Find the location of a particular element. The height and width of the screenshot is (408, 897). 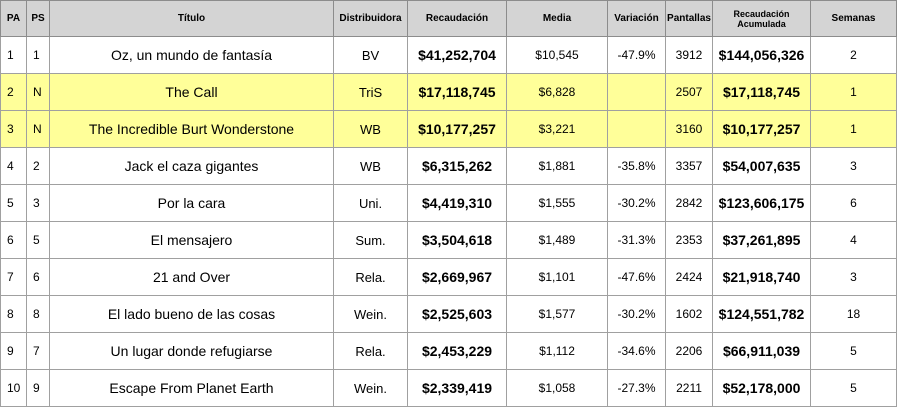

cell-weeks: 2 is located at coordinates (853, 55).